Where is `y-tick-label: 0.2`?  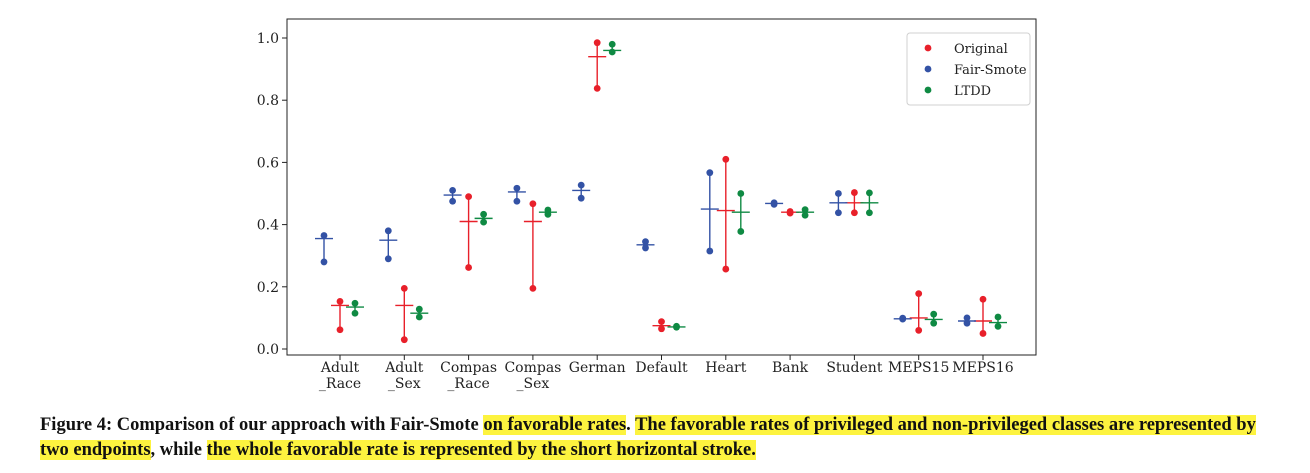 y-tick-label: 0.2 is located at coordinates (268, 288).